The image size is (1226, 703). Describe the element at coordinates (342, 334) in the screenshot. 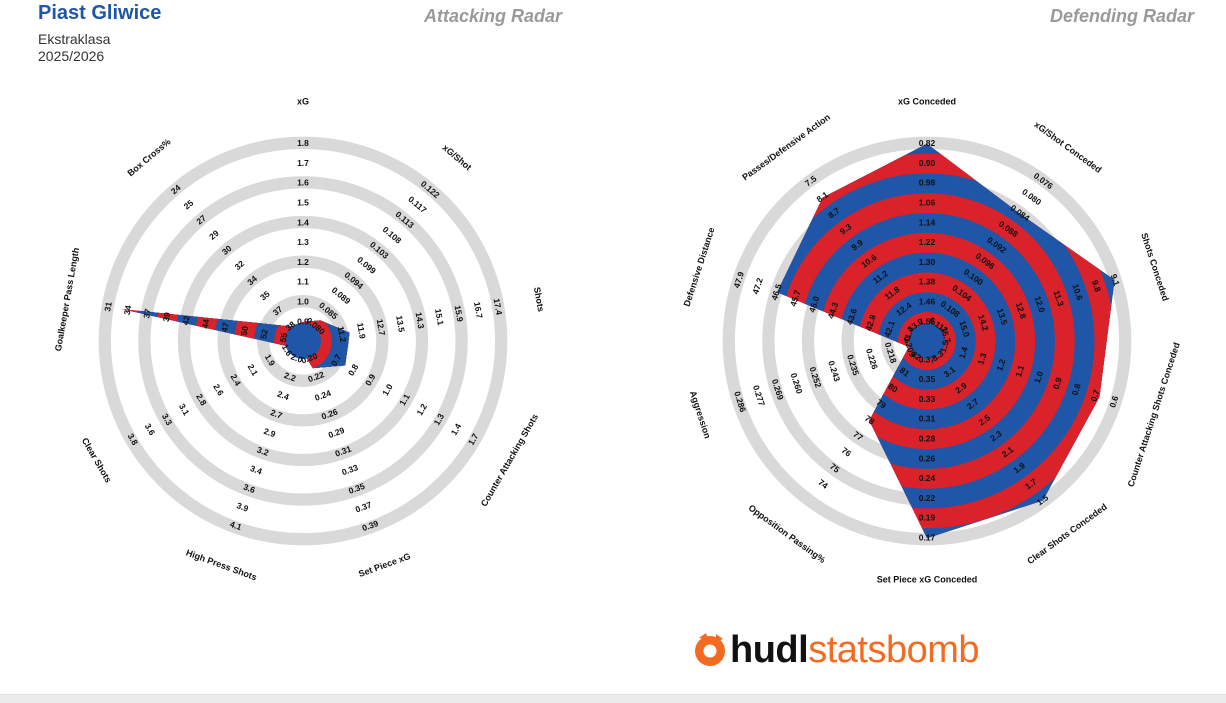

I see `attacking-tick-label: 11.2` at that location.